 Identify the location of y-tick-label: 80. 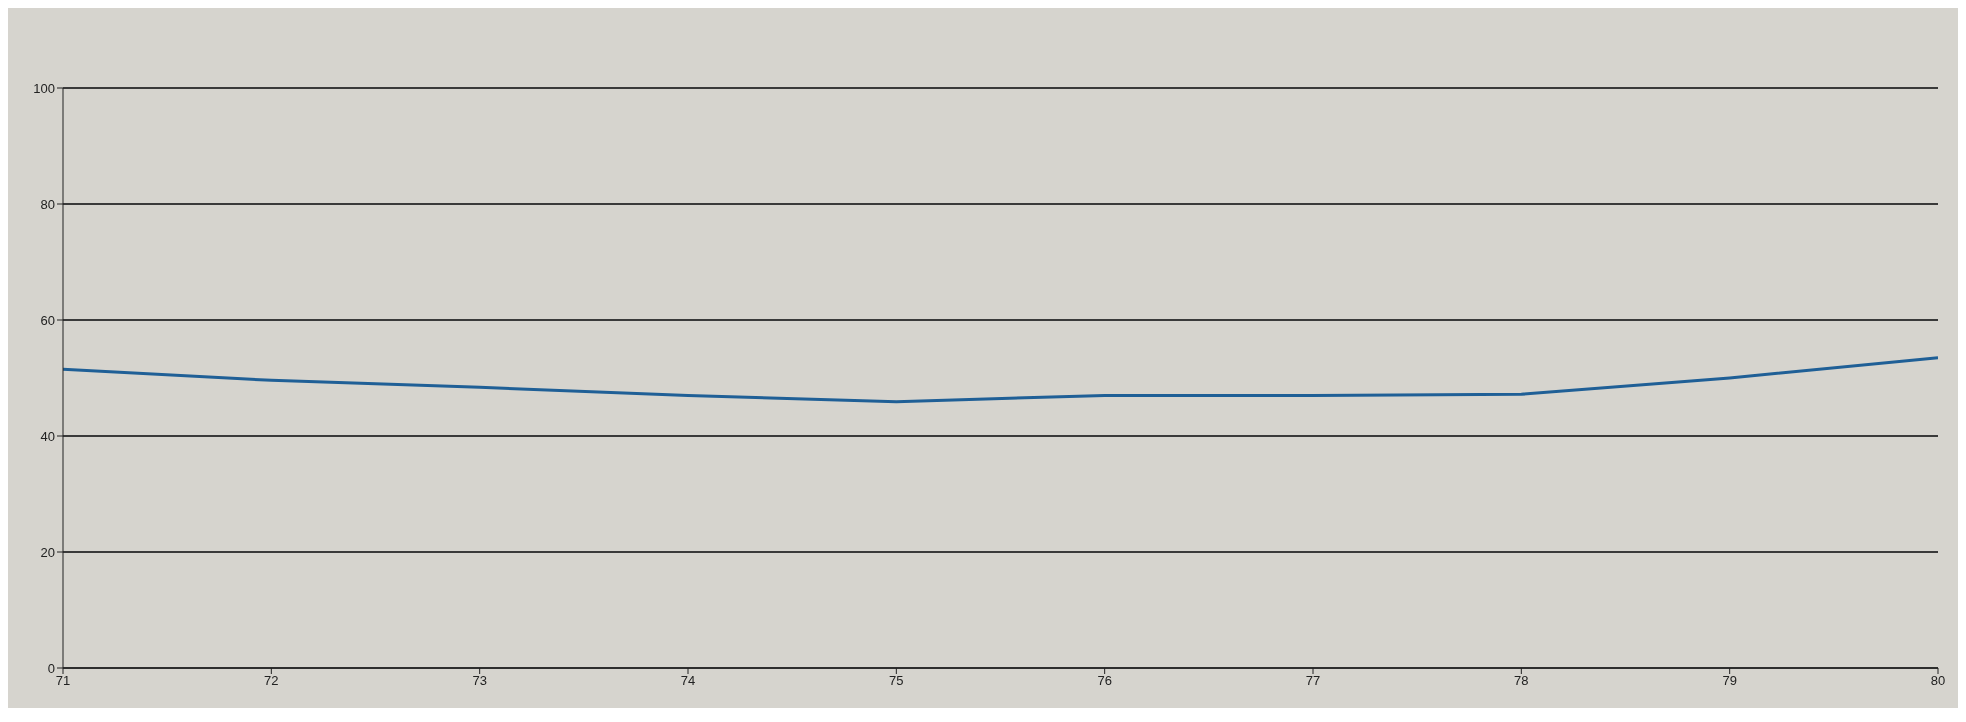
(47, 204).